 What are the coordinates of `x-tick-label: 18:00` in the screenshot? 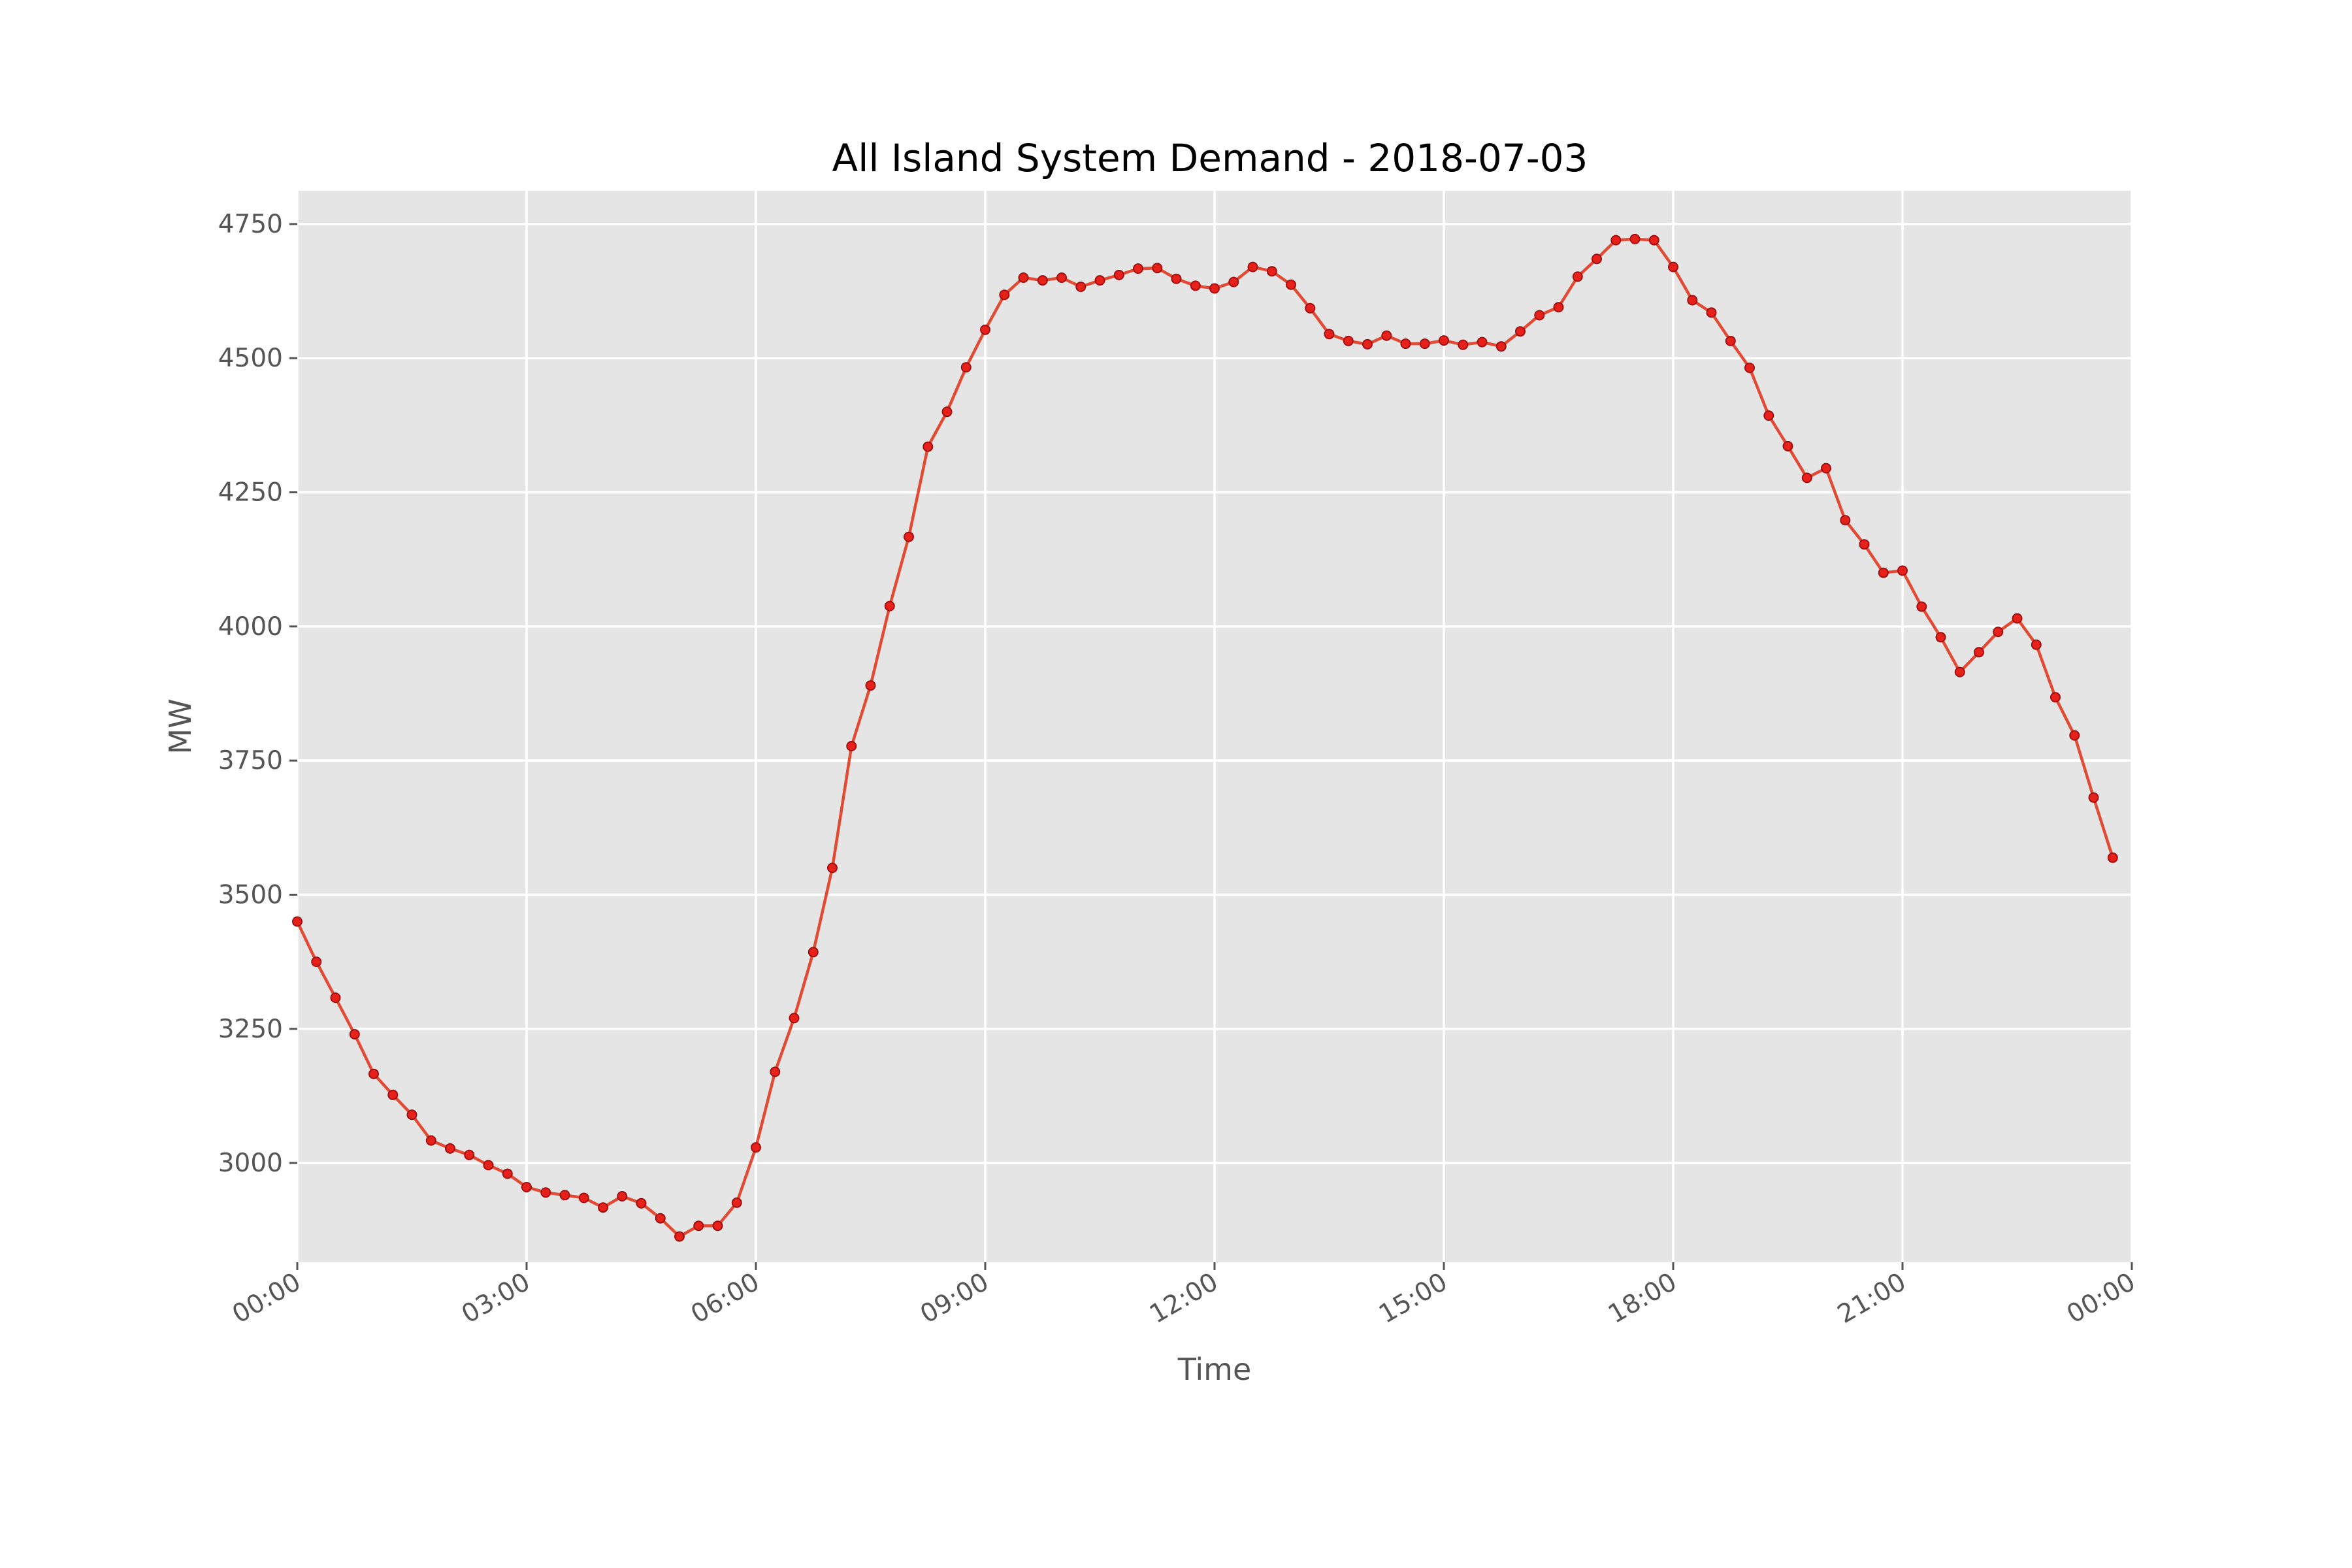 It's located at (1642, 1298).